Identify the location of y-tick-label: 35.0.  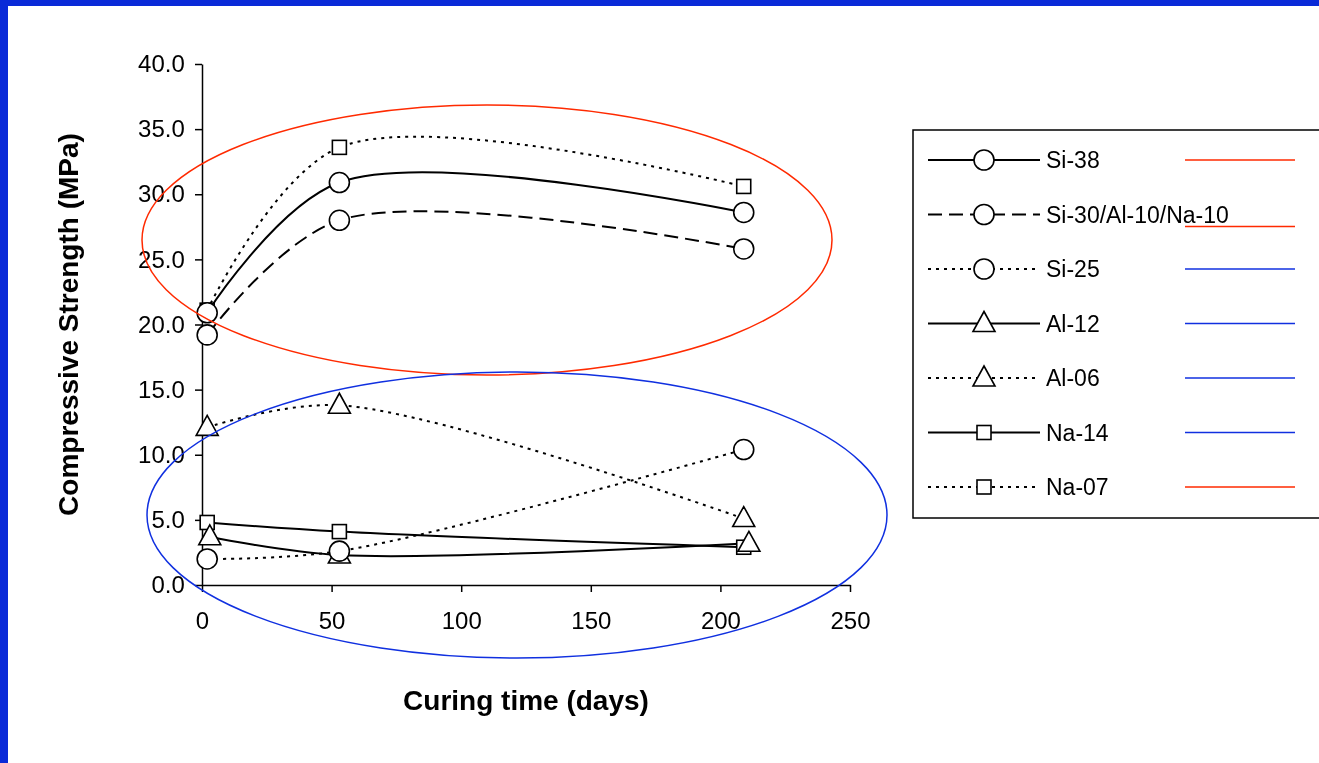
(161, 129).